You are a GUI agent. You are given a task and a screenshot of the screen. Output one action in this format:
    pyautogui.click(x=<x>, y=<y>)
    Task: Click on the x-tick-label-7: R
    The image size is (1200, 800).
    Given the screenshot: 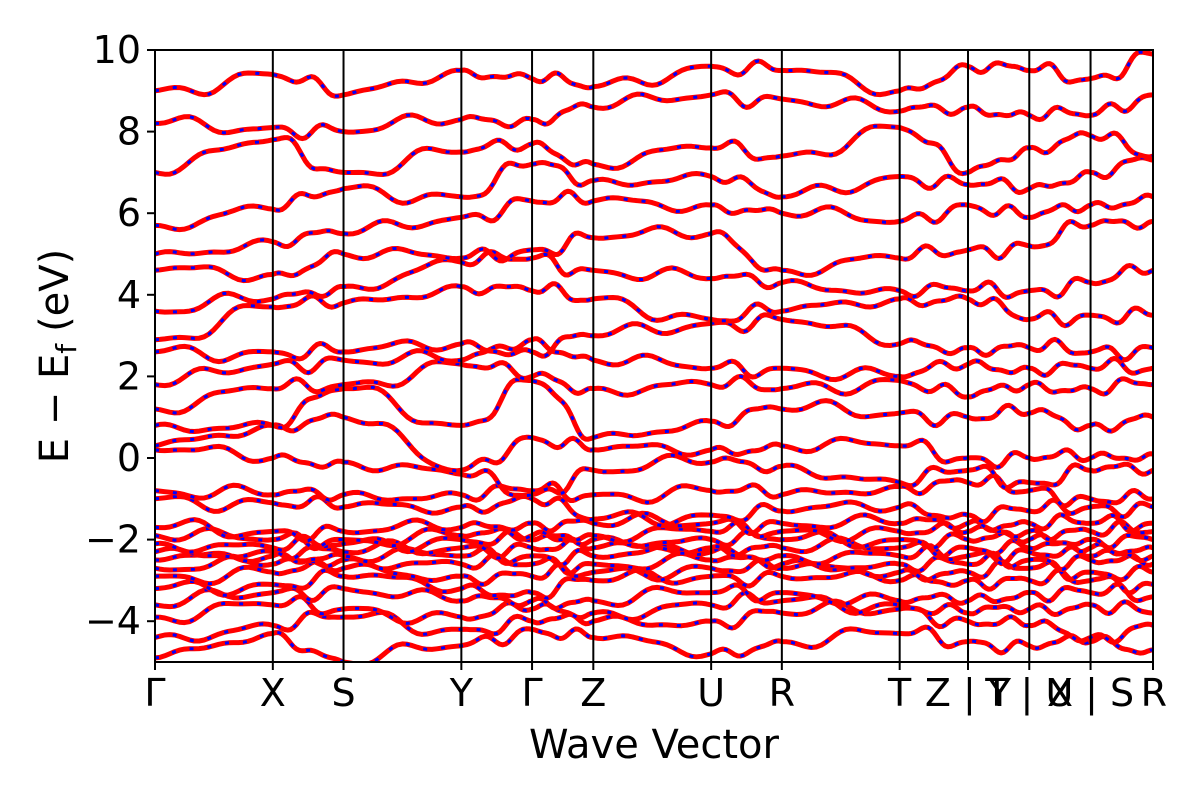 What is the action you would take?
    pyautogui.click(x=782, y=693)
    